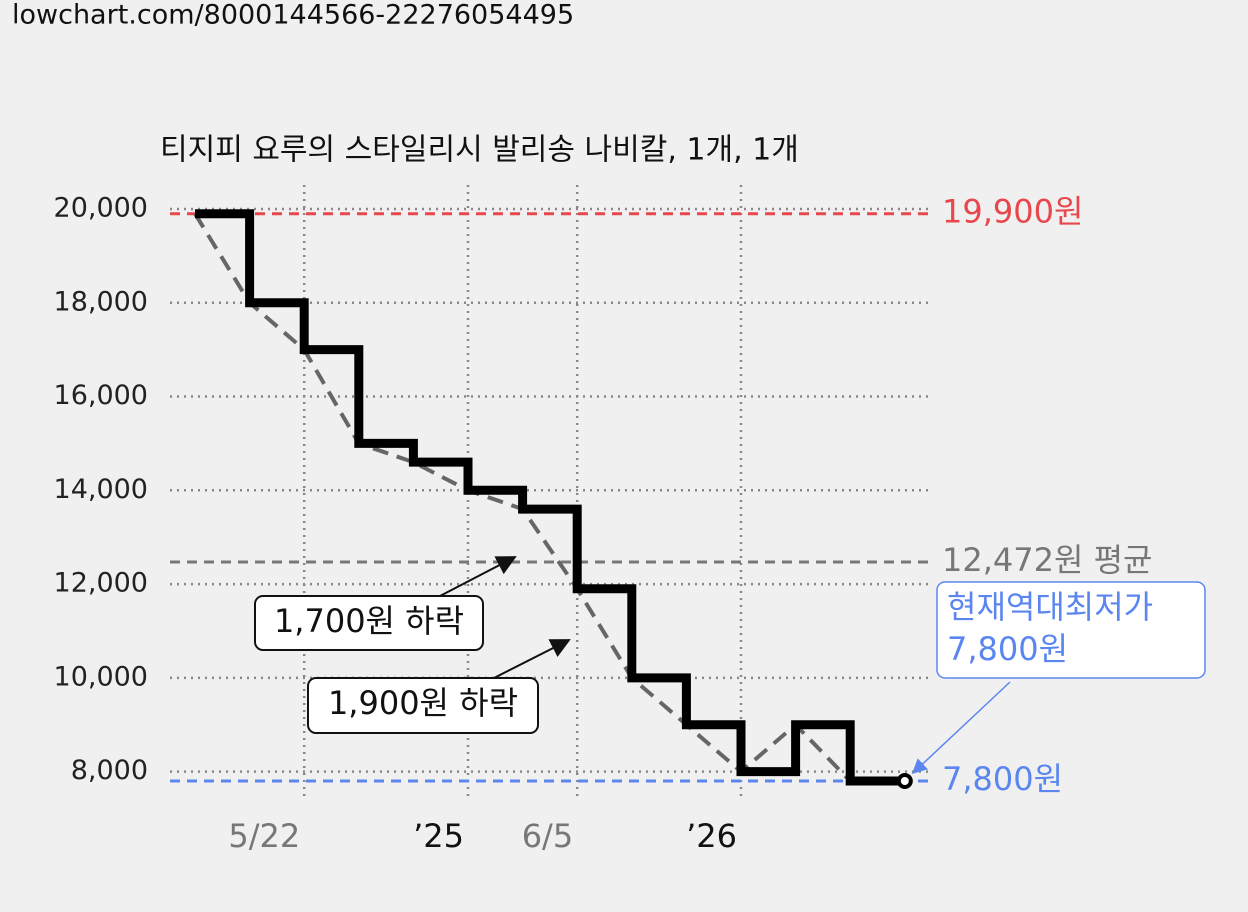 The width and height of the screenshot is (1248, 912). What do you see at coordinates (101, 301) in the screenshot?
I see `y-tick-label: 18,000` at bounding box center [101, 301].